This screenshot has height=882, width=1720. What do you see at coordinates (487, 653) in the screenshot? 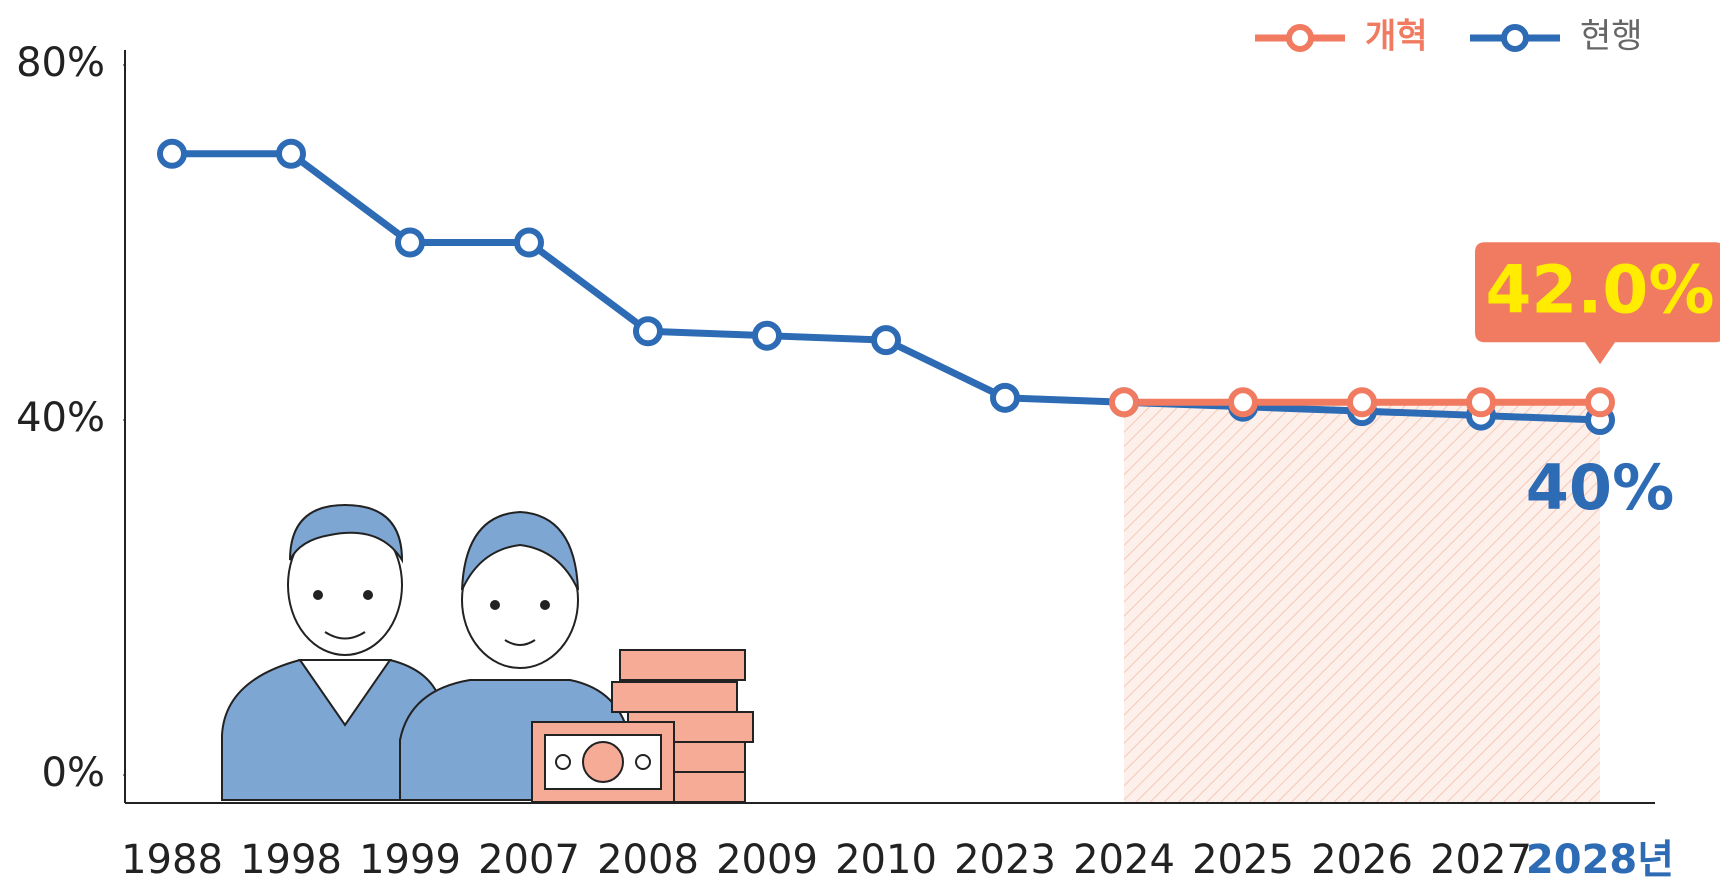
I see `illustration` at bounding box center [487, 653].